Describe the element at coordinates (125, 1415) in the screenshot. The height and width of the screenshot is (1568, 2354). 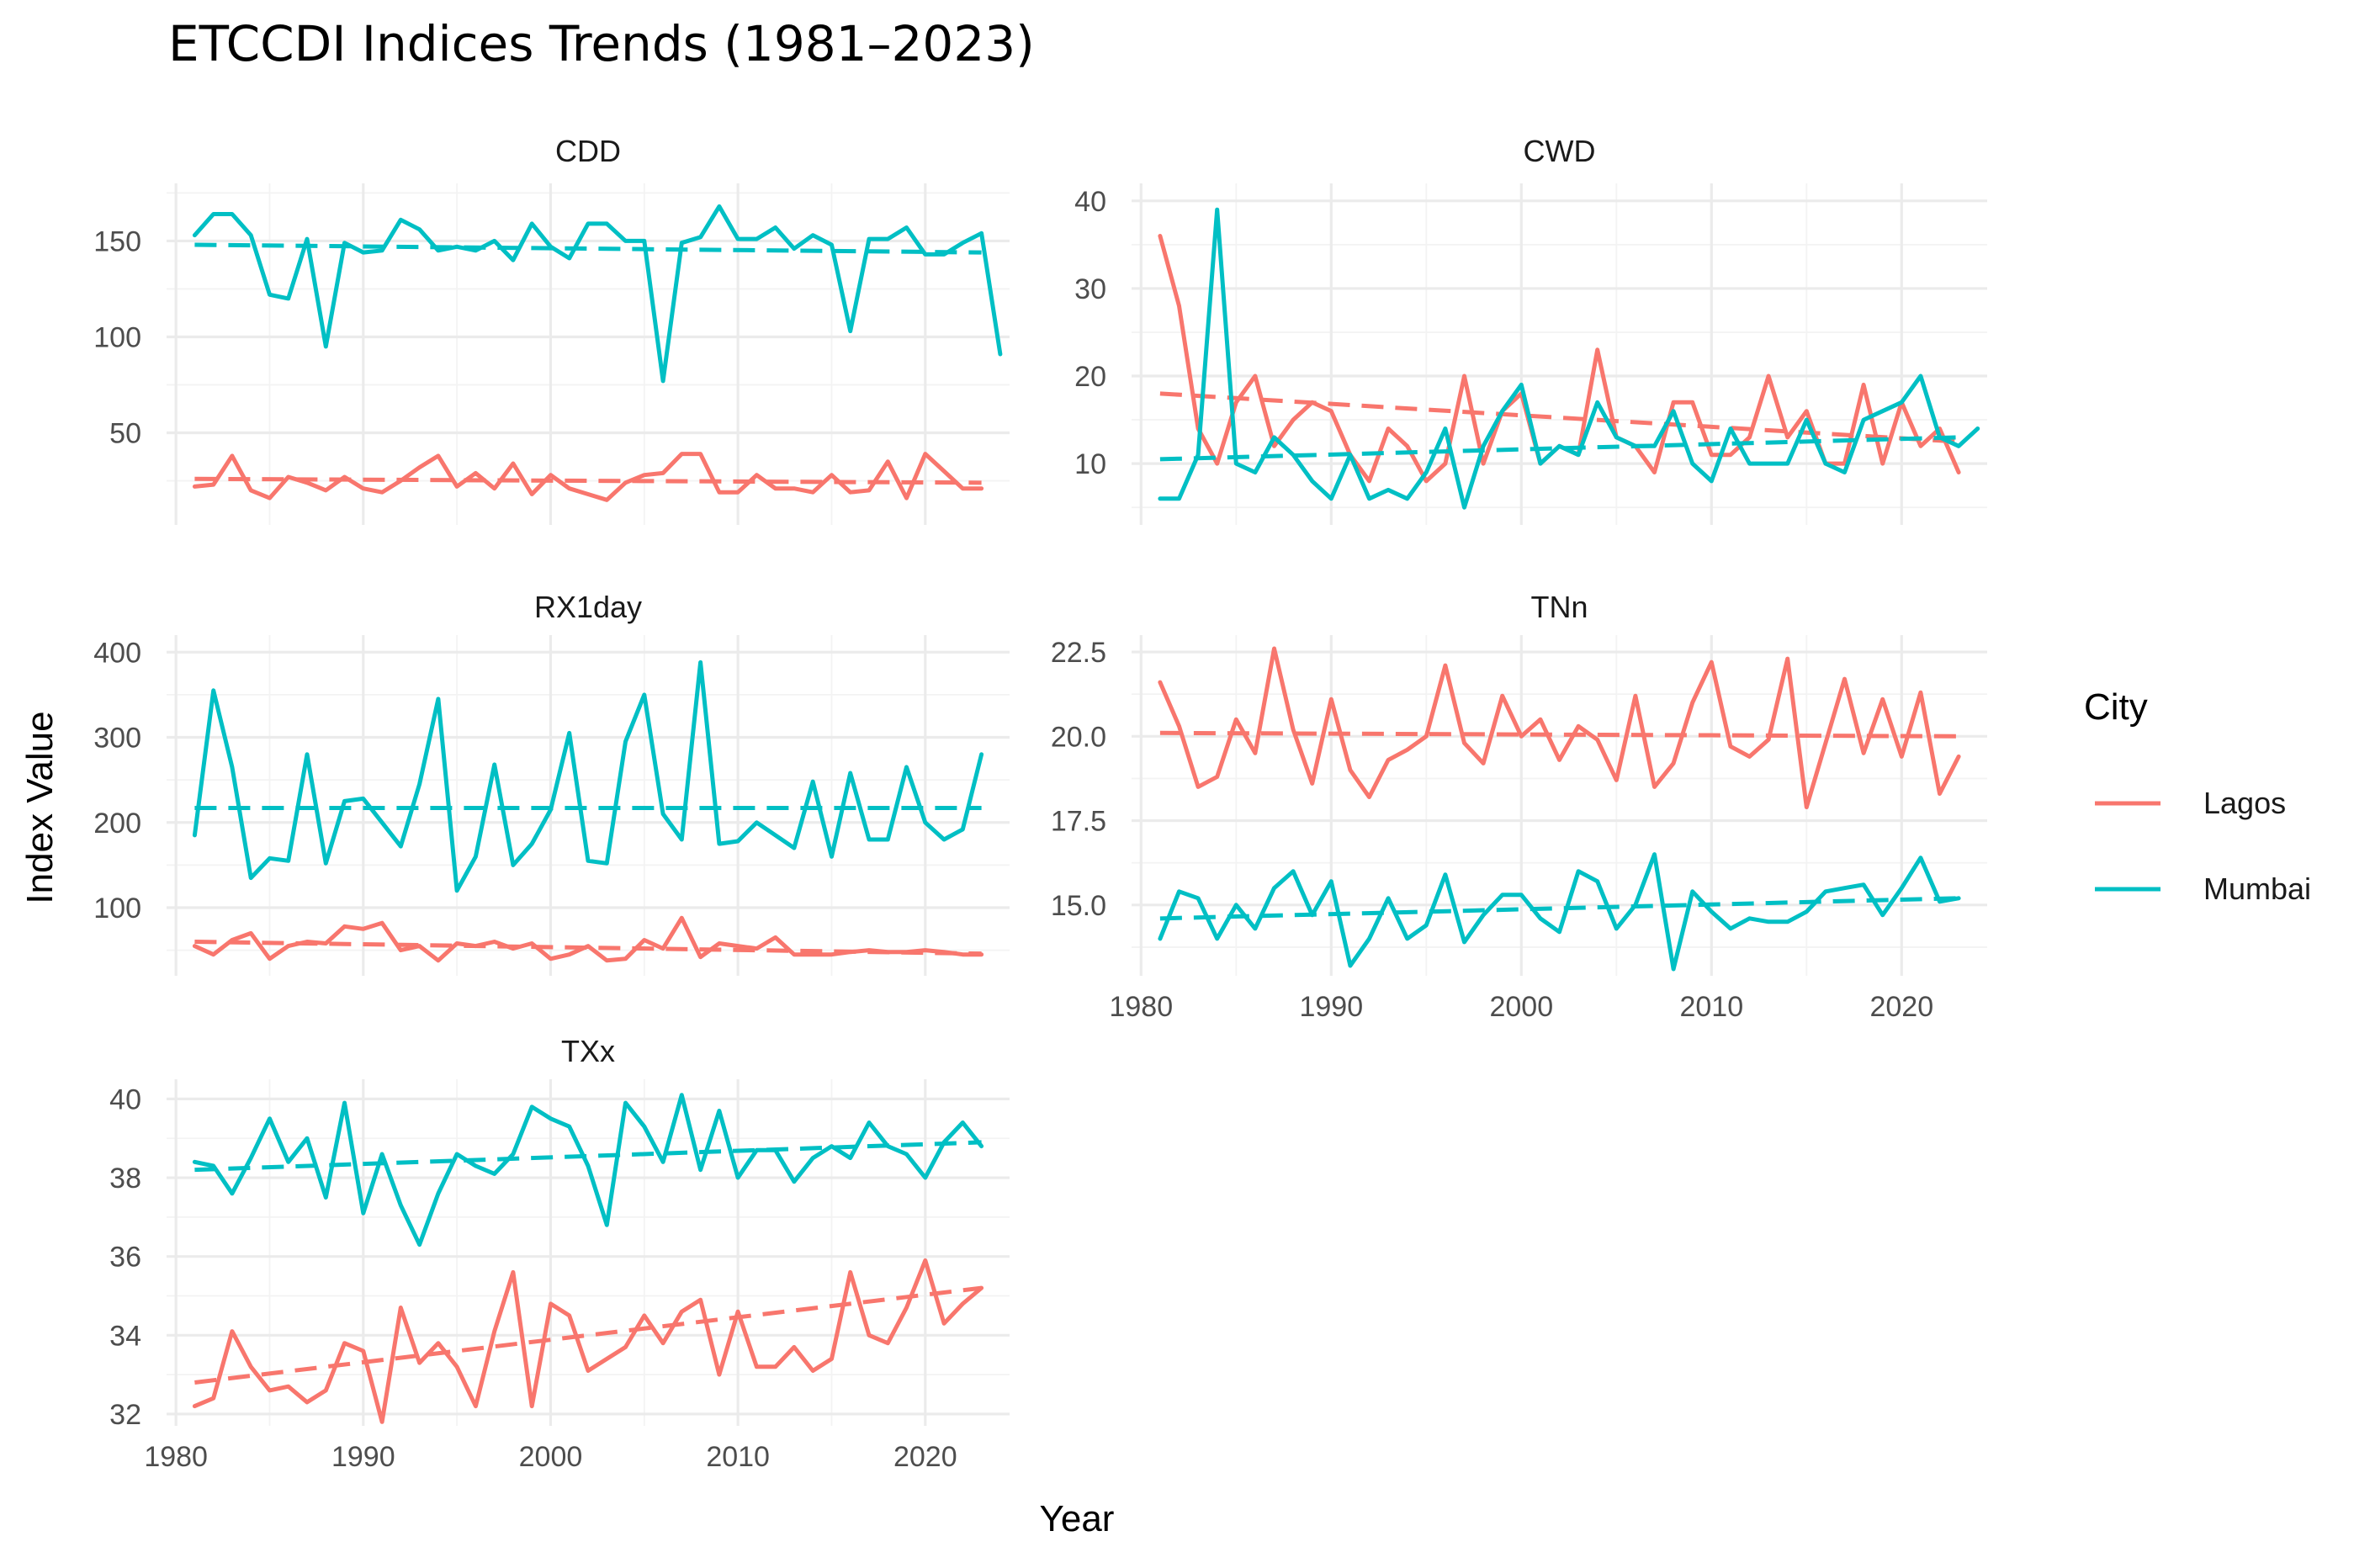
I see `y-tick-label: 32` at that location.